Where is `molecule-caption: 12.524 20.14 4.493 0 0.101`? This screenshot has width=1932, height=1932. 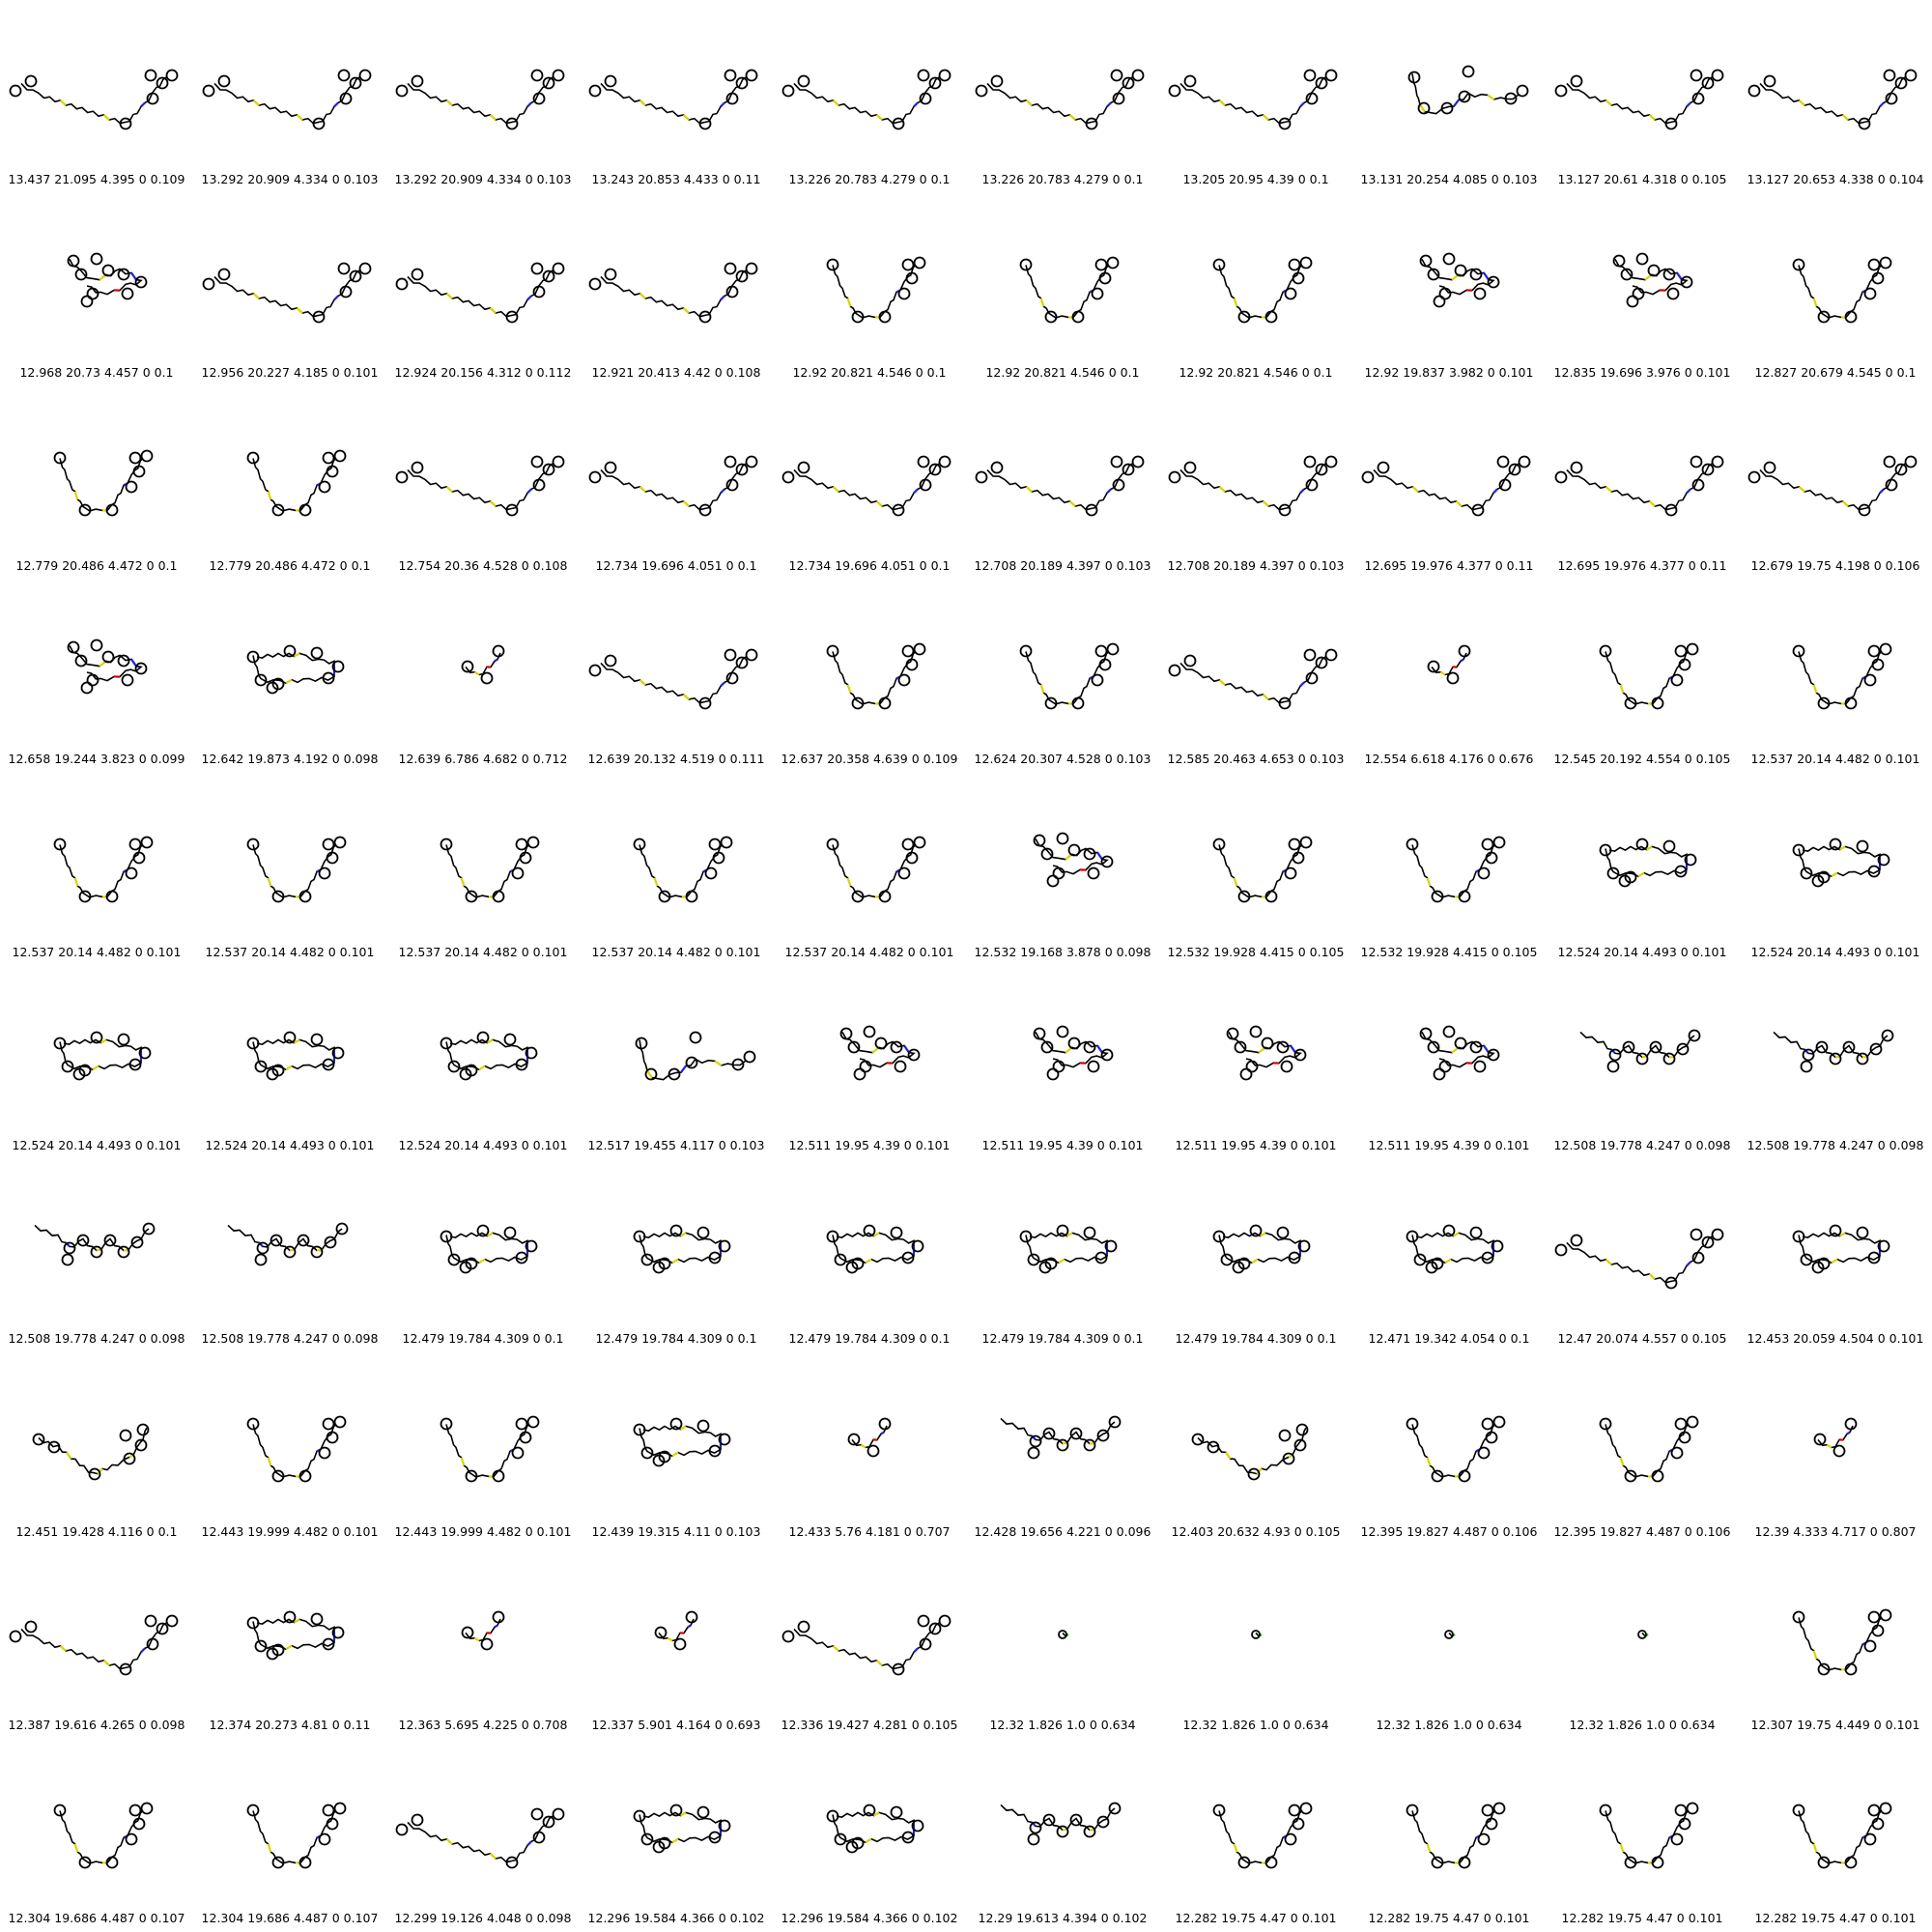
molecule-caption: 12.524 20.14 4.493 0 0.101 is located at coordinates (1642, 952).